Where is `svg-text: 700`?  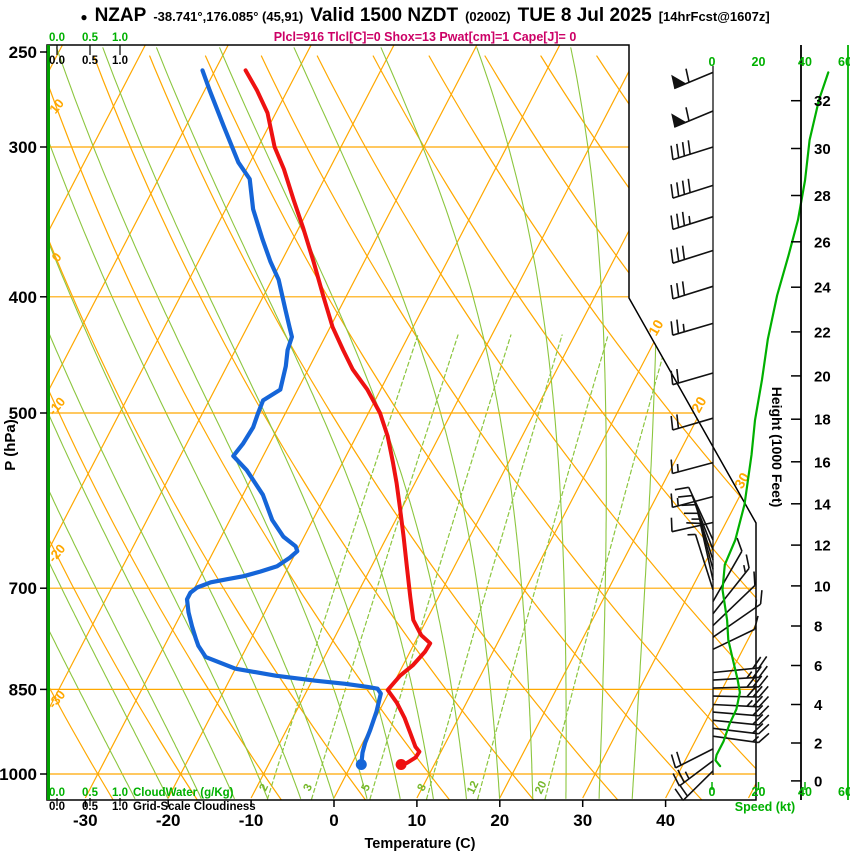
svg-text: 700 is located at coordinates (23, 588).